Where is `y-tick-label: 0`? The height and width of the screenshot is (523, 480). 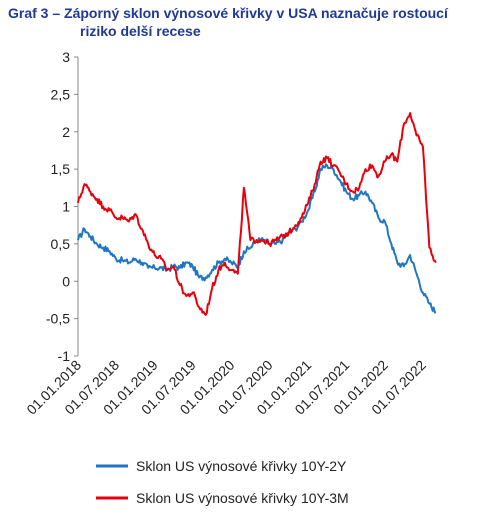 y-tick-label: 0 is located at coordinates (66, 281).